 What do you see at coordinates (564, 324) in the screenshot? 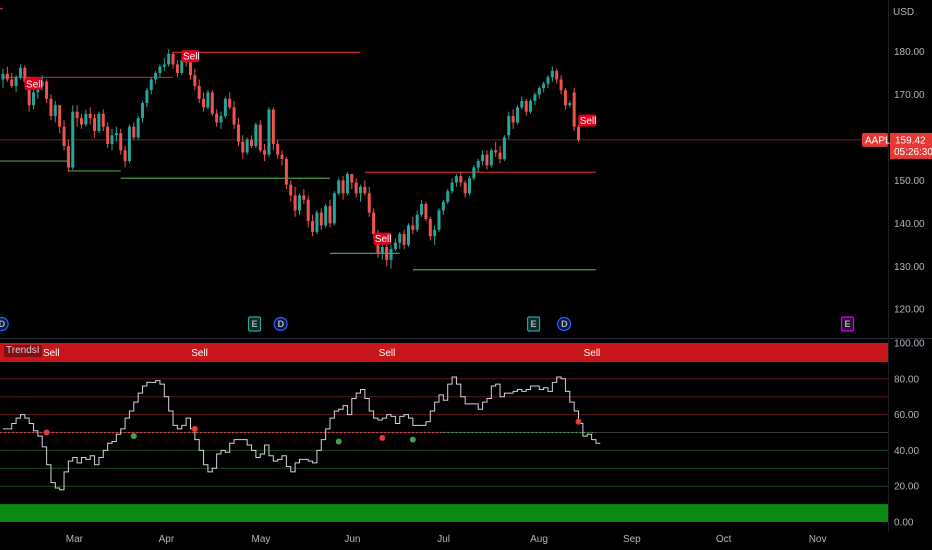
I see `event-marker-letter: D` at bounding box center [564, 324].